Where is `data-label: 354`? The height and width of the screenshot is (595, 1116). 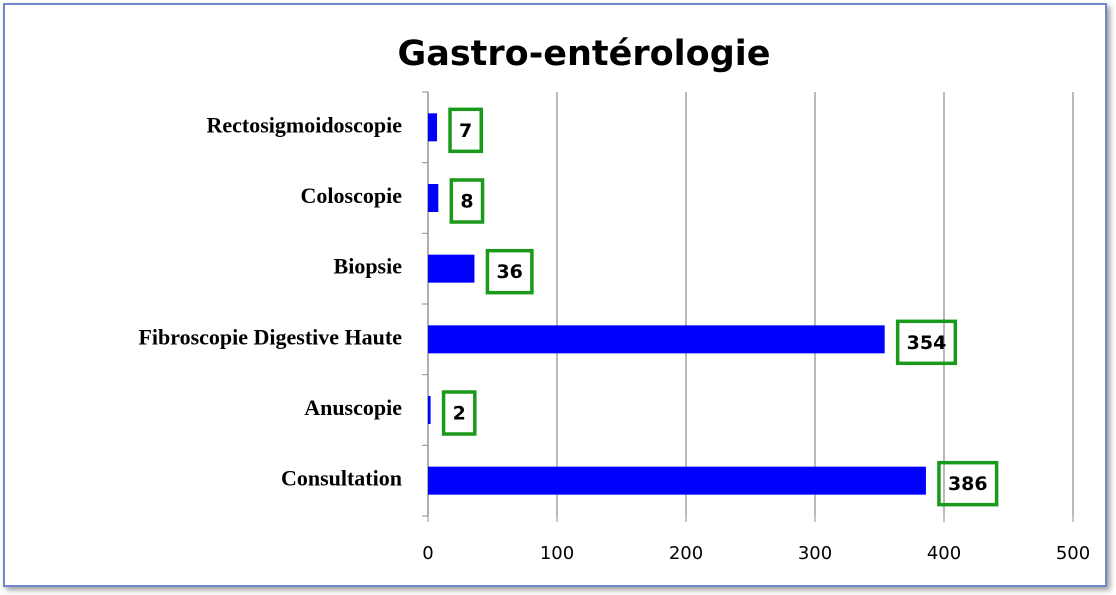 data-label: 354 is located at coordinates (927, 343).